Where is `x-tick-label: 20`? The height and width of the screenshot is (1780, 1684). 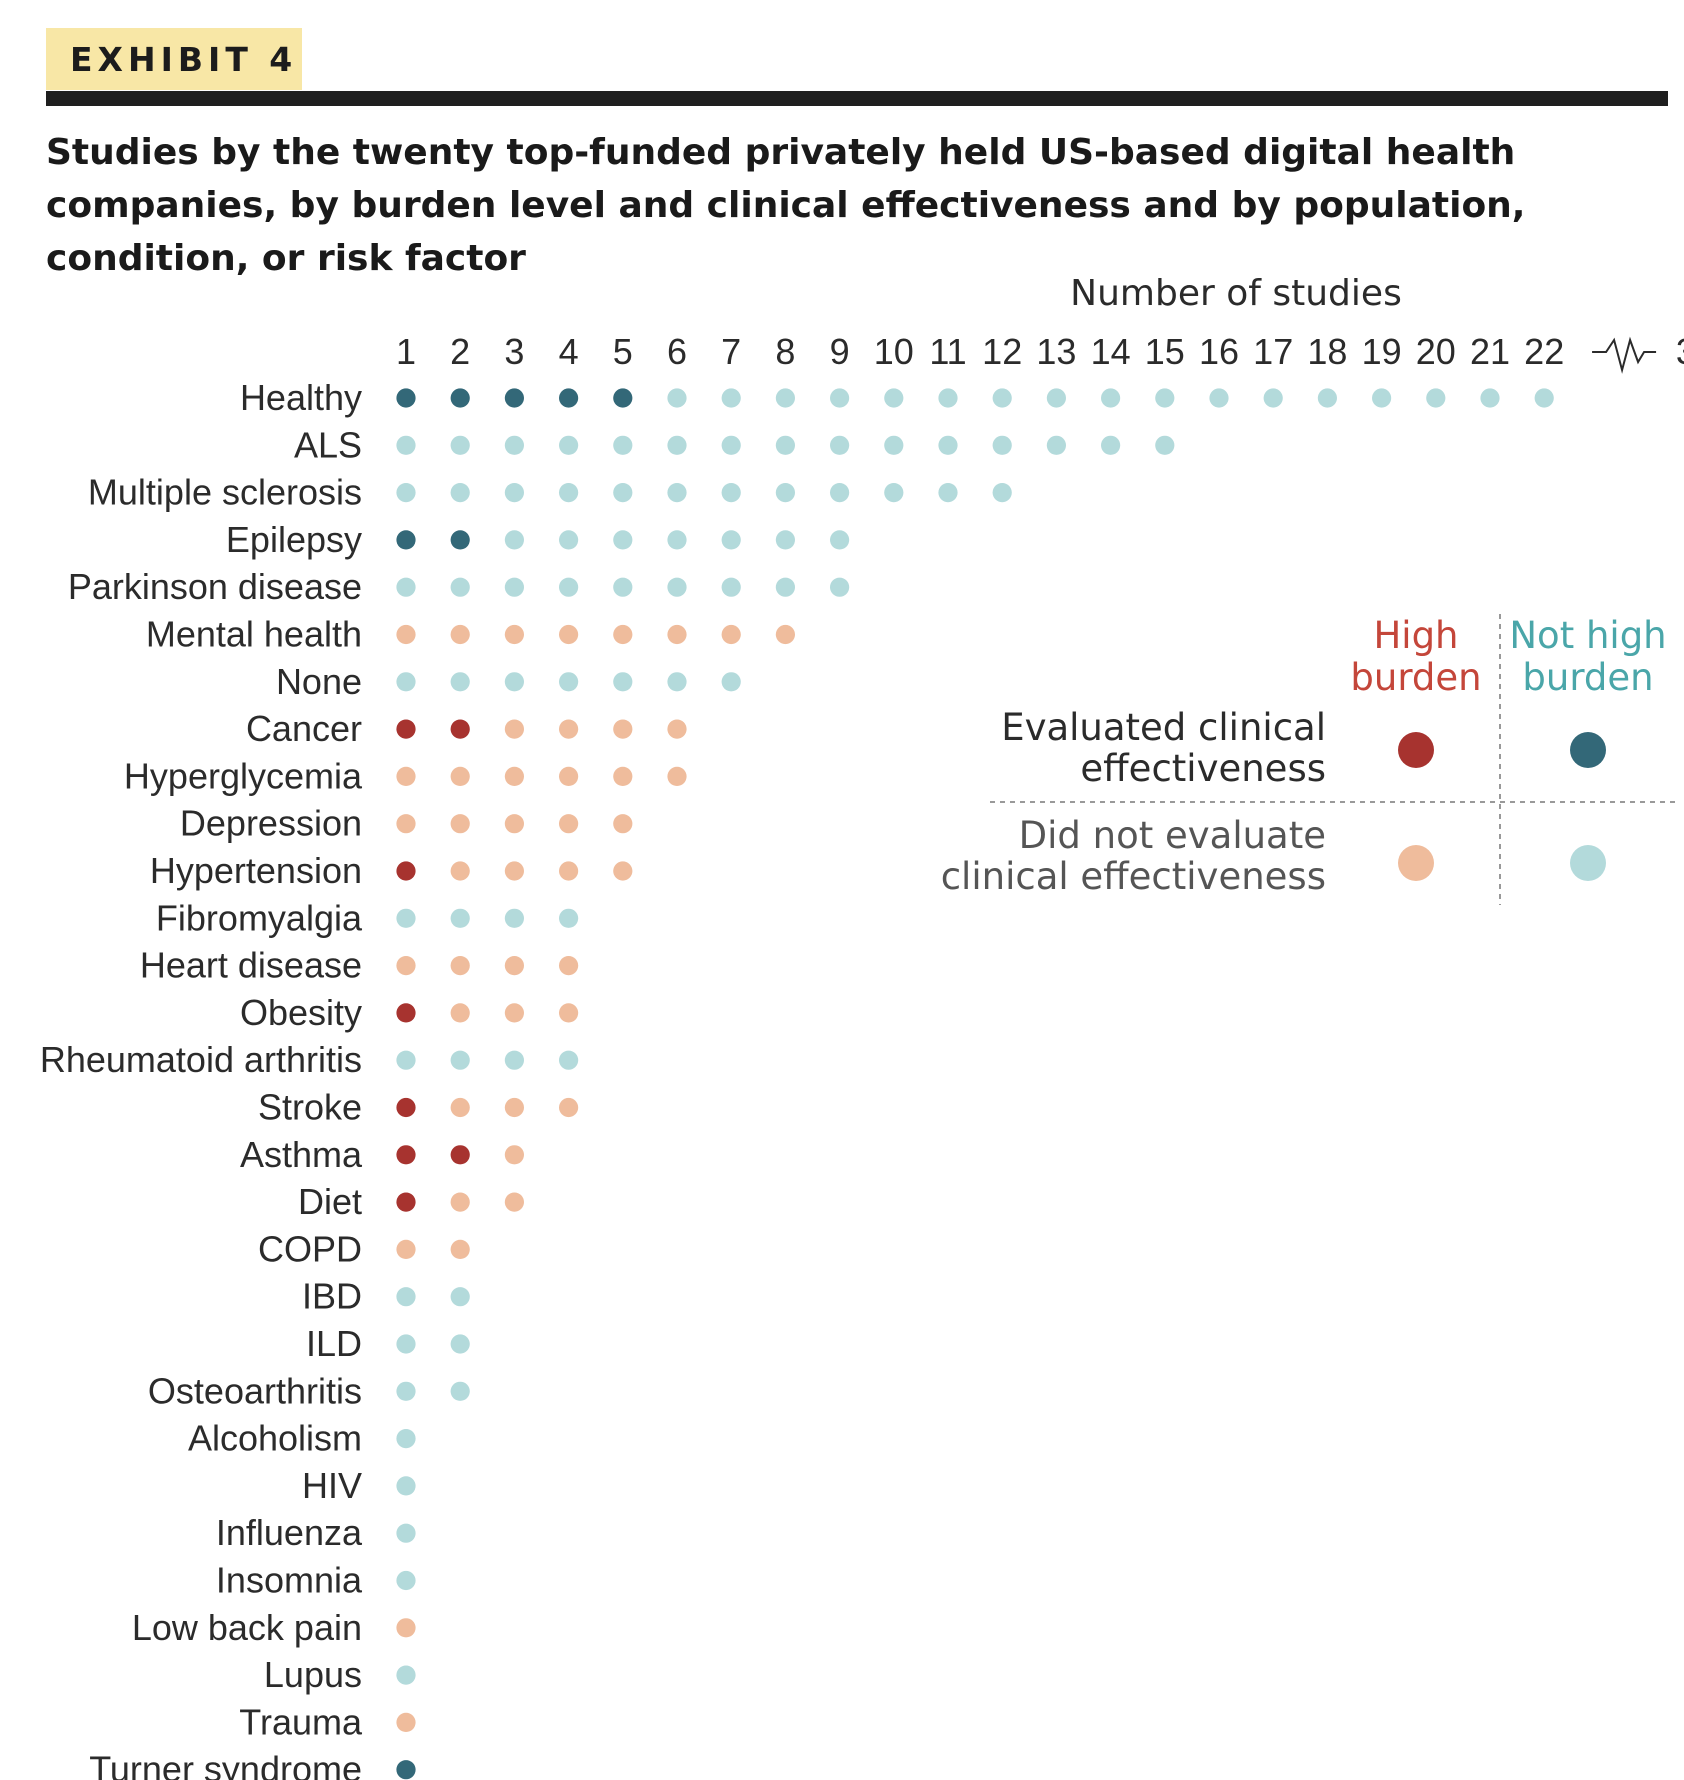 x-tick-label: 20 is located at coordinates (1436, 351).